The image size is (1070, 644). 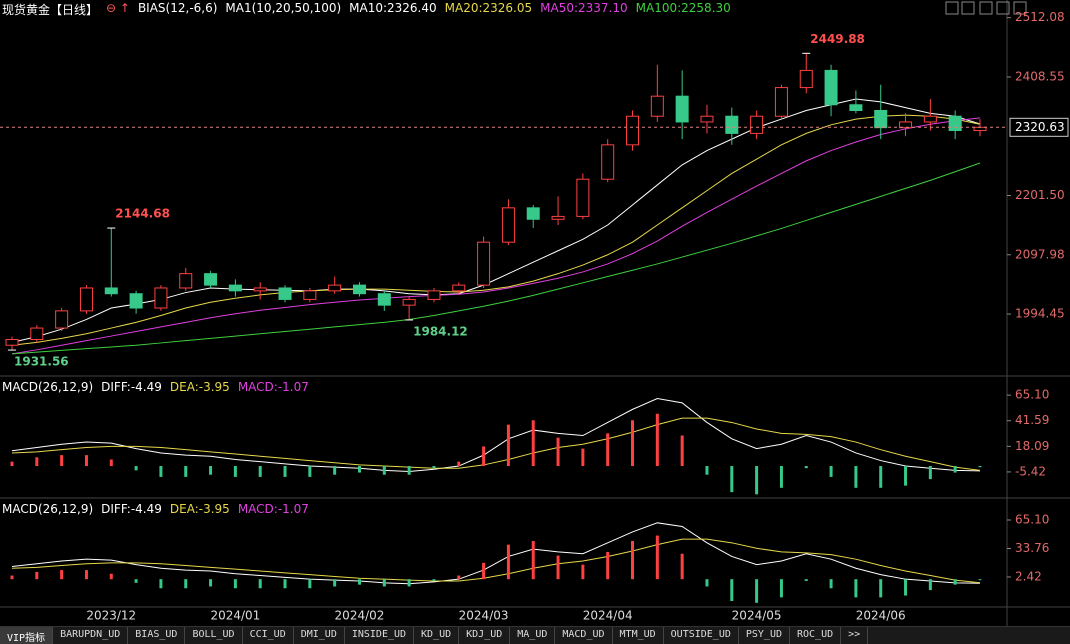 What do you see at coordinates (584, 635) in the screenshot?
I see `indicator-tab: MACD_UD` at bounding box center [584, 635].